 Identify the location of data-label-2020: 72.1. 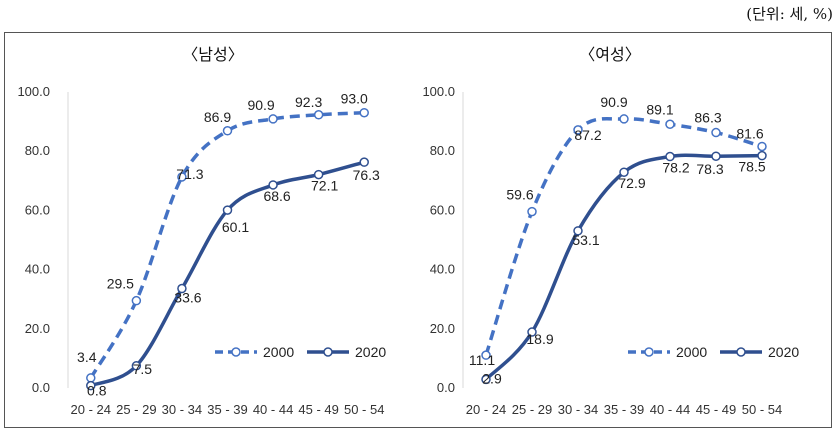
(324, 186).